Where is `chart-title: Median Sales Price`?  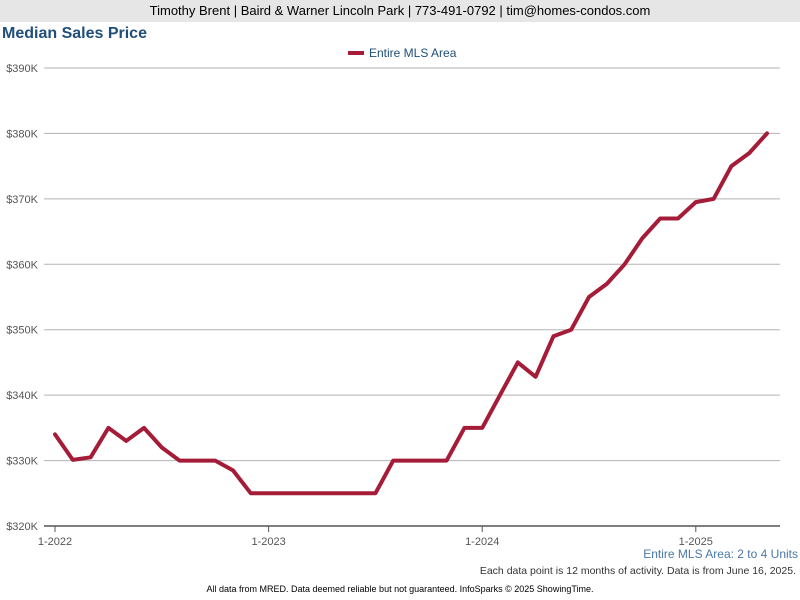
chart-title: Median Sales Price is located at coordinates (74, 33).